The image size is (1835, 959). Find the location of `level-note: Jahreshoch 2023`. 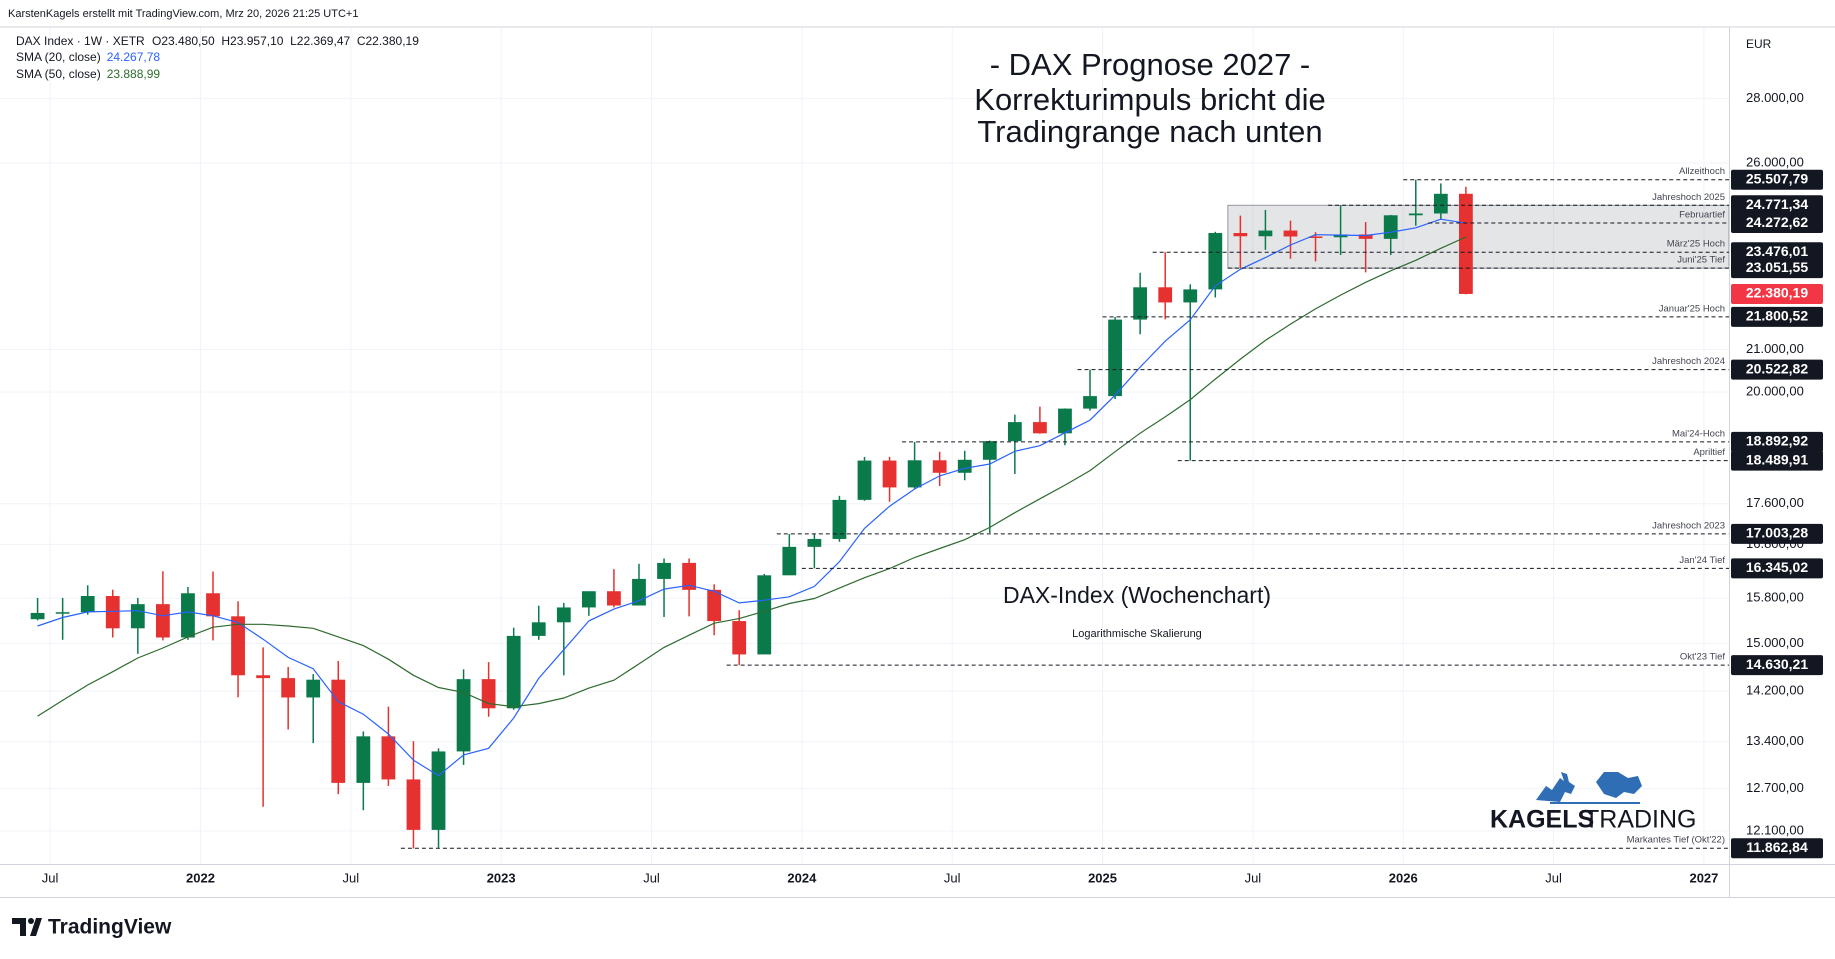

level-note: Jahreshoch 2023 is located at coordinates (1688, 525).